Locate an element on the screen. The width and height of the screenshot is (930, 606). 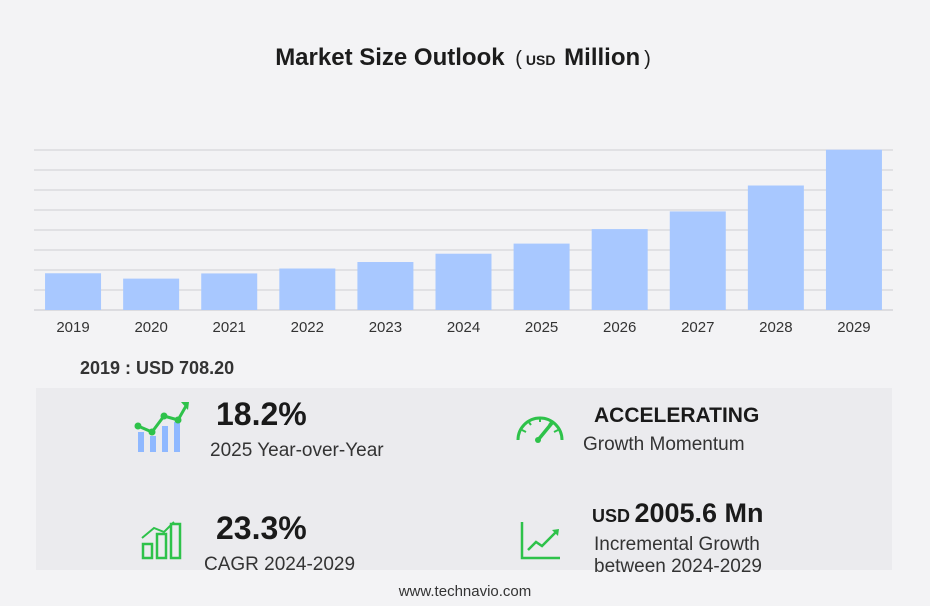
bar-2023 is located at coordinates (385, 286).